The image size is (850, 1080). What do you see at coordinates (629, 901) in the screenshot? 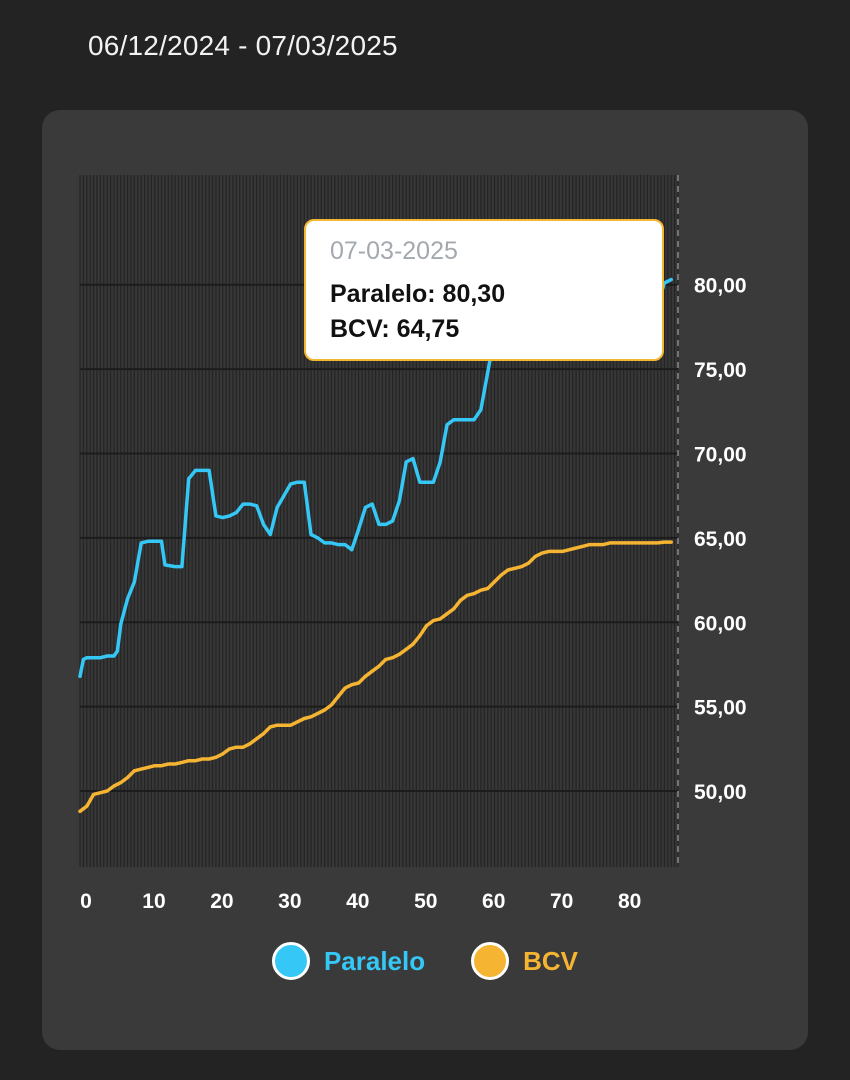
I see `x-tick-label: 80` at bounding box center [629, 901].